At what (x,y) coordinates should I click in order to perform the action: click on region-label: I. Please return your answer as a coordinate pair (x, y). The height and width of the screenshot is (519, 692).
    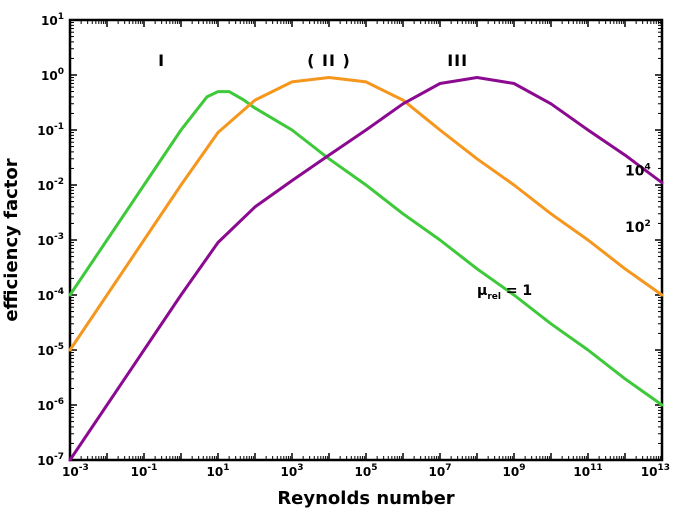
    Looking at the image, I should click on (161, 60).